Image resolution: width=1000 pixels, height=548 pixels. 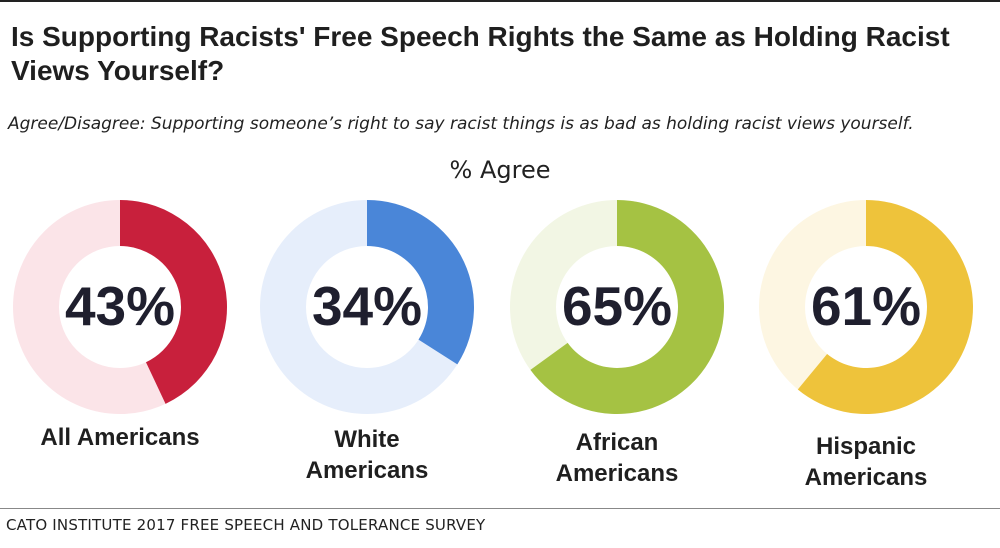 I want to click on group-label-hispanic-americans: Hispanic Americans, so click(x=866, y=462).